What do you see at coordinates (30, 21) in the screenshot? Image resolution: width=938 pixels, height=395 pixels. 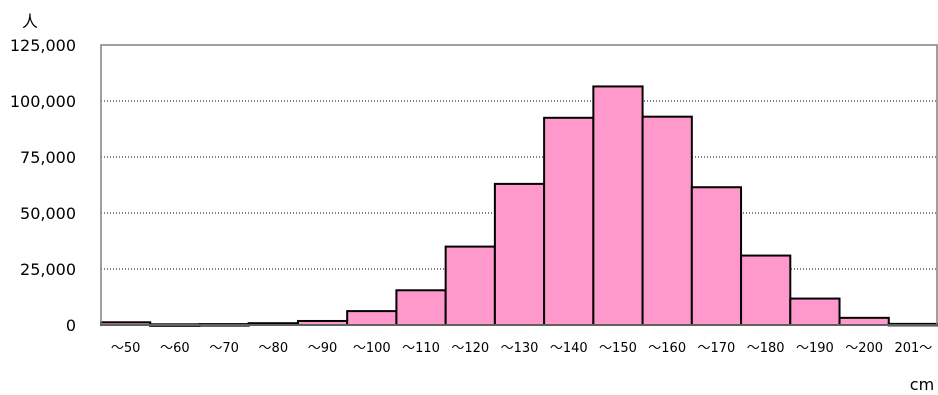 I see `y-axis-unit-label: 人` at bounding box center [30, 21].